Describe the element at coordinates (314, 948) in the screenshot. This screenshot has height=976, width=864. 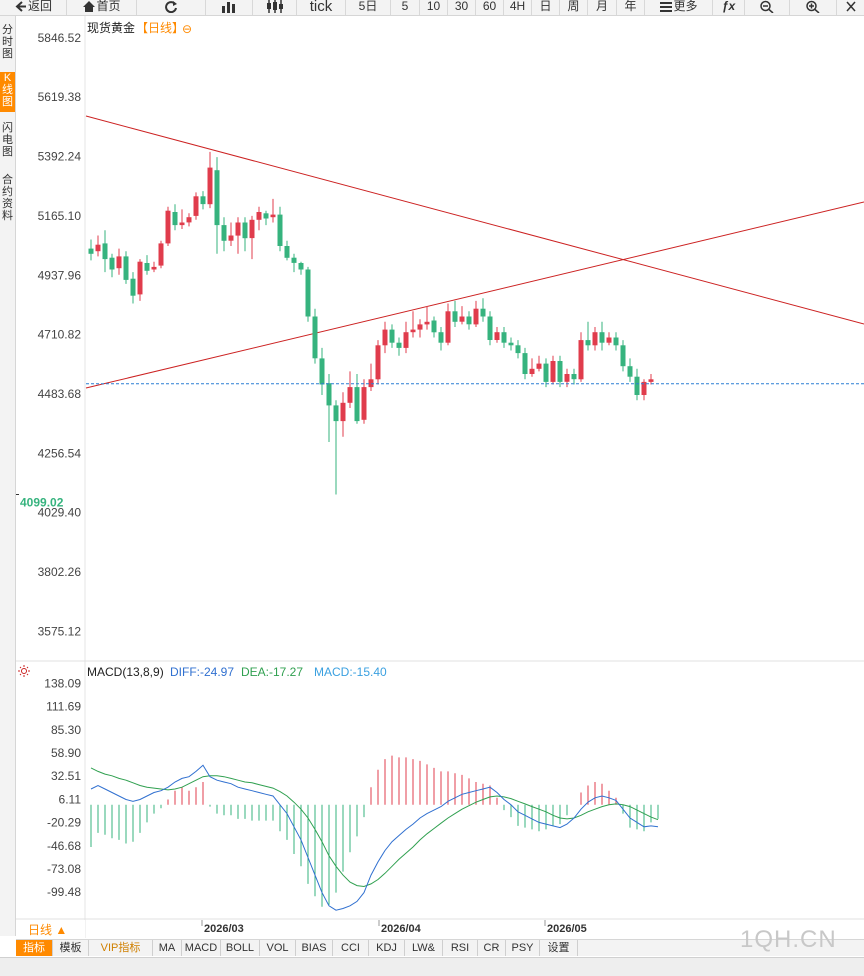
I see `ind-bias: BIAS` at that location.